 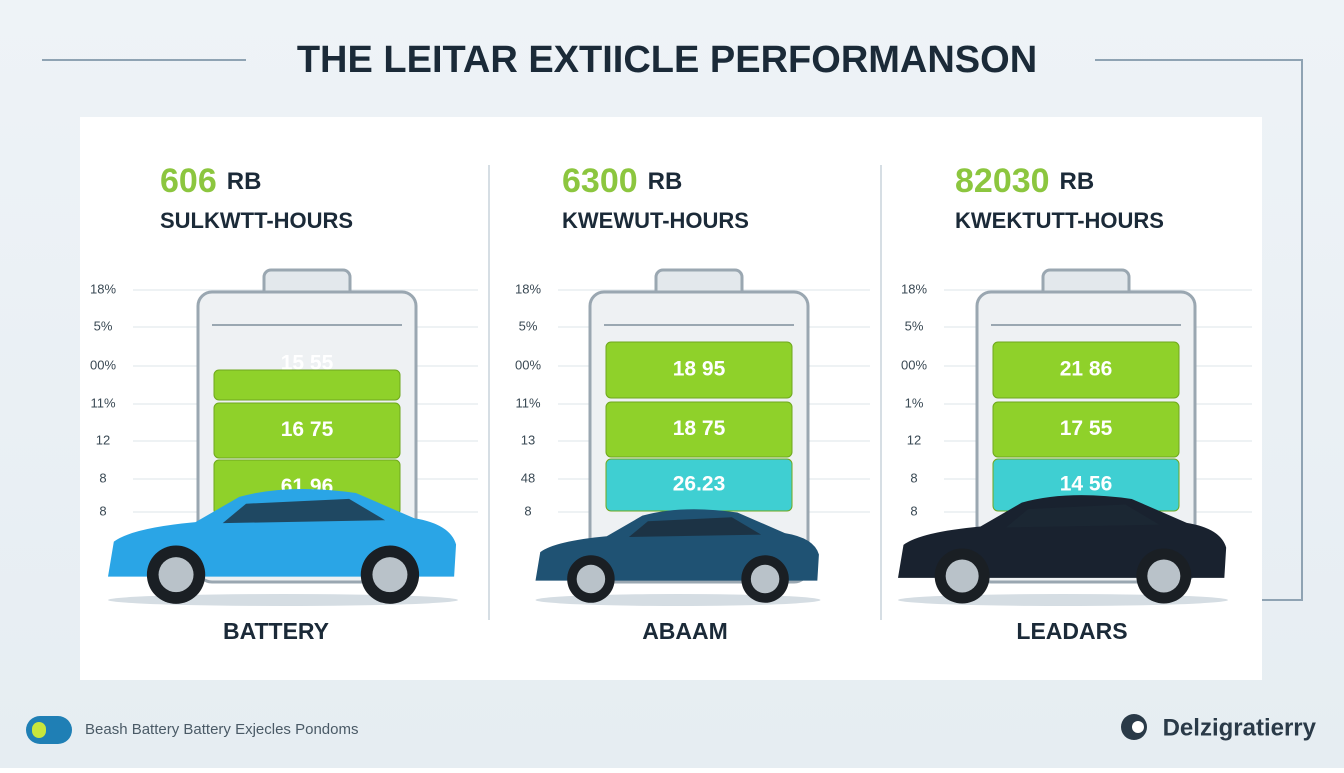 What do you see at coordinates (528, 477) in the screenshot?
I see `axis-label: 48` at bounding box center [528, 477].